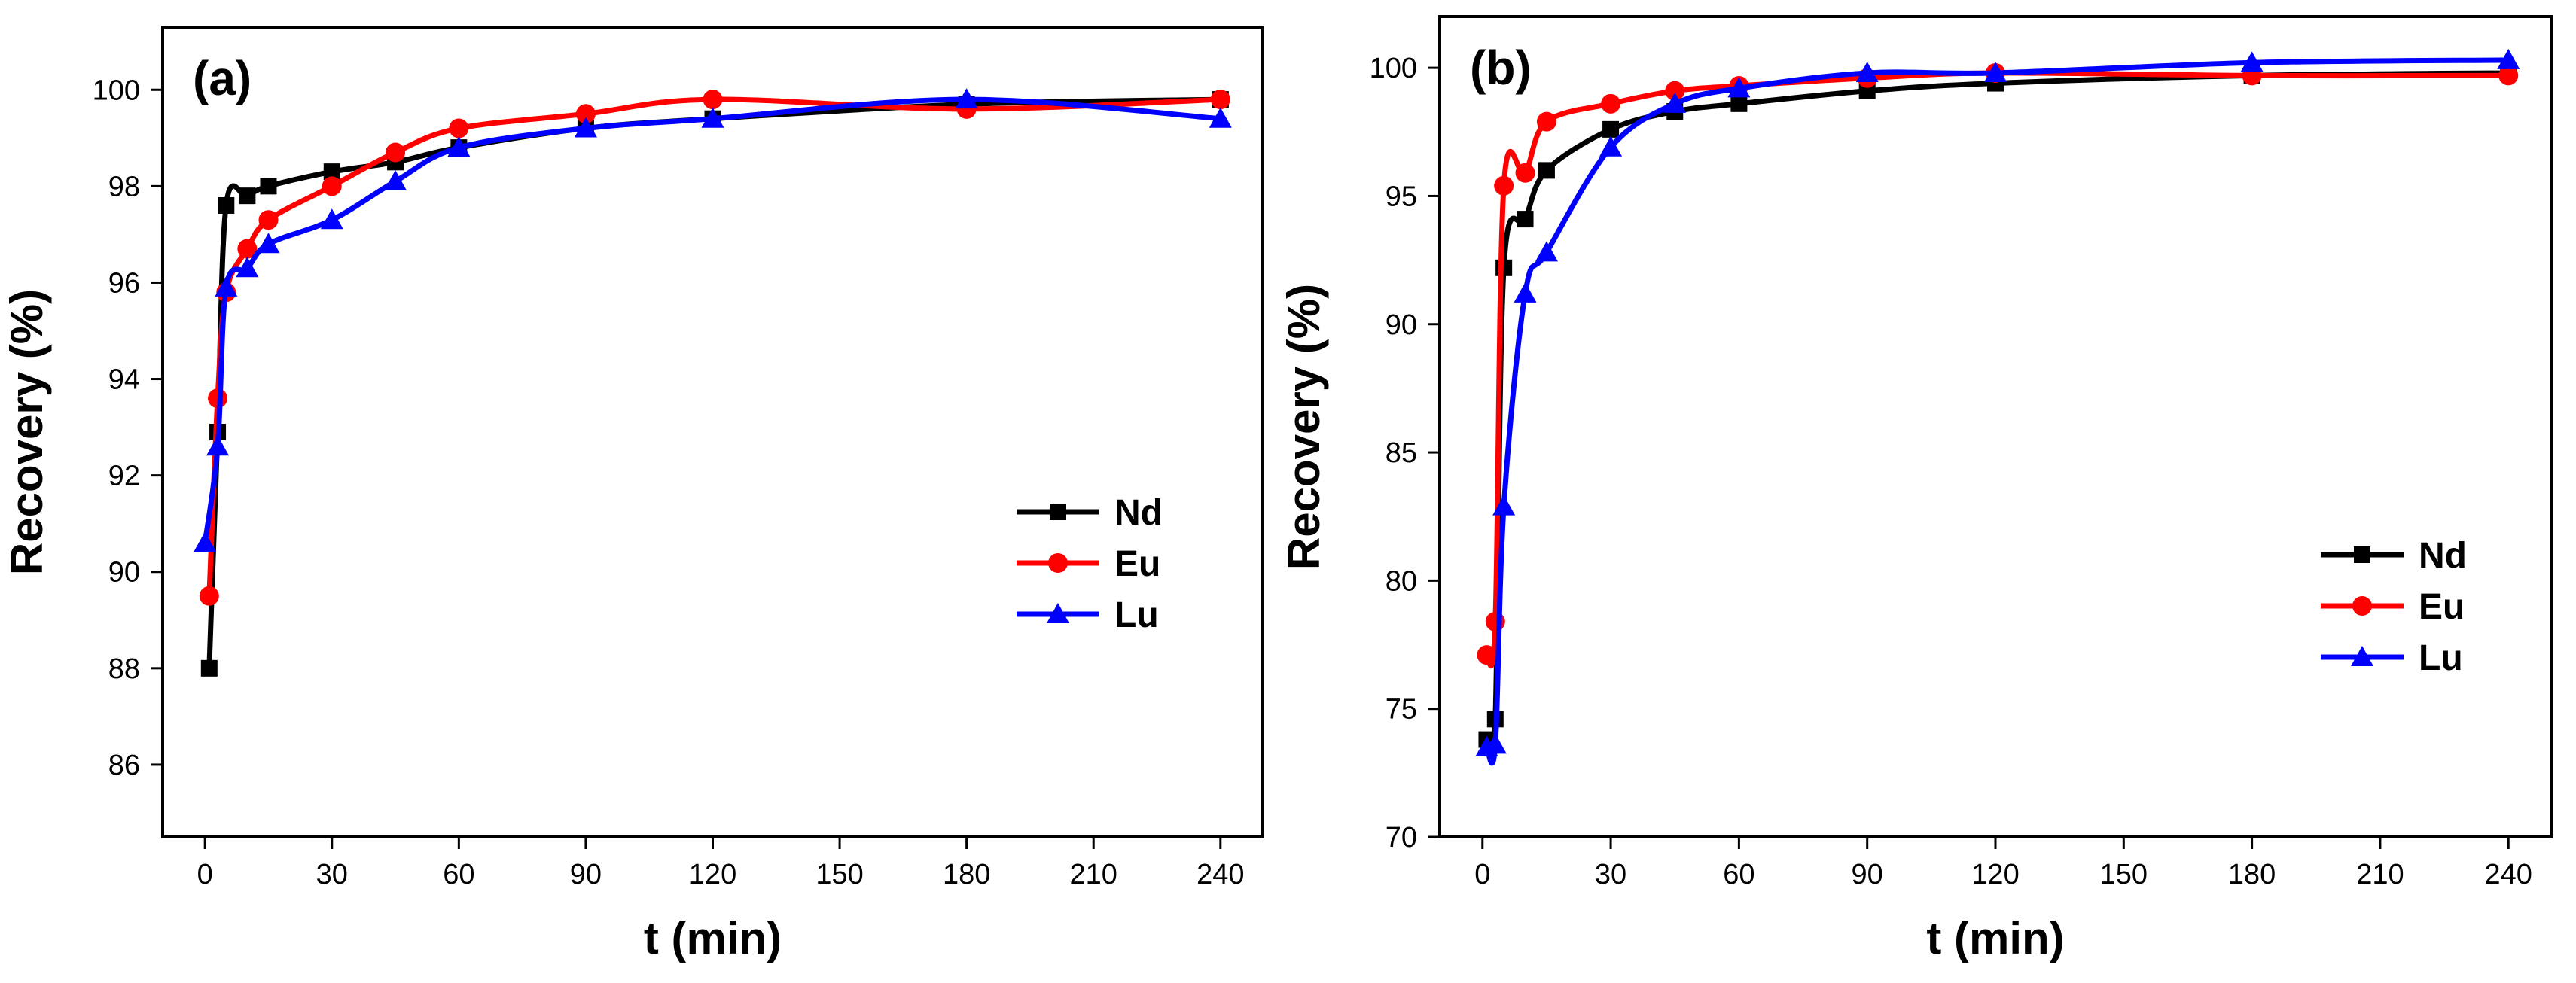 The width and height of the screenshot is (2576, 983). Describe the element at coordinates (222, 78) in the screenshot. I see `panel-label: (a)` at that location.